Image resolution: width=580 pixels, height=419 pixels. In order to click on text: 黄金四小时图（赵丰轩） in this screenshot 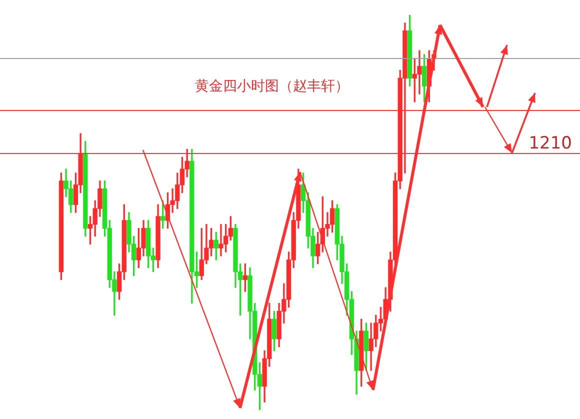, I will do `click(272, 86)`.